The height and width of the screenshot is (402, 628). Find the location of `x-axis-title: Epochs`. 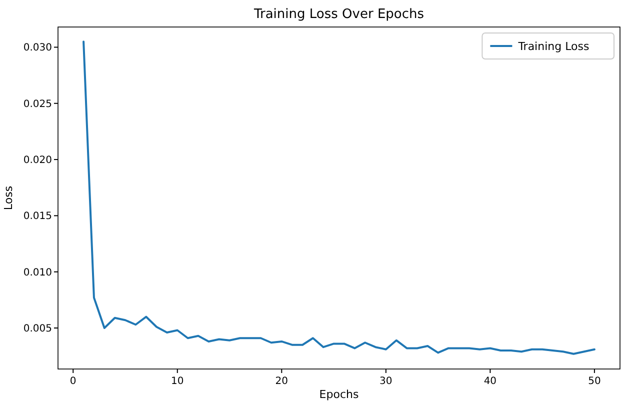

x-axis-title: Epochs is located at coordinates (339, 394).